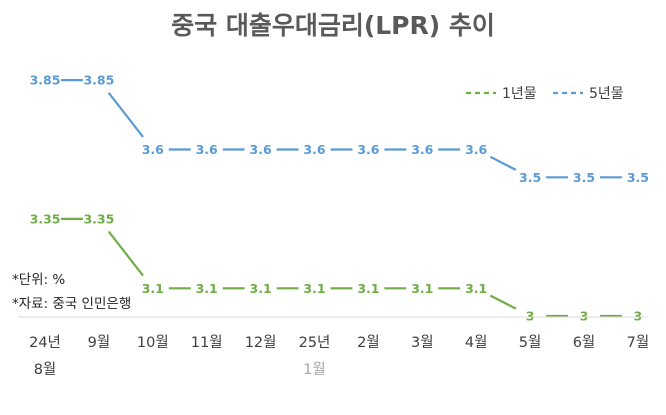 This screenshot has width=666, height=415. I want to click on data-label-5y-8: 3.6, so click(476, 149).